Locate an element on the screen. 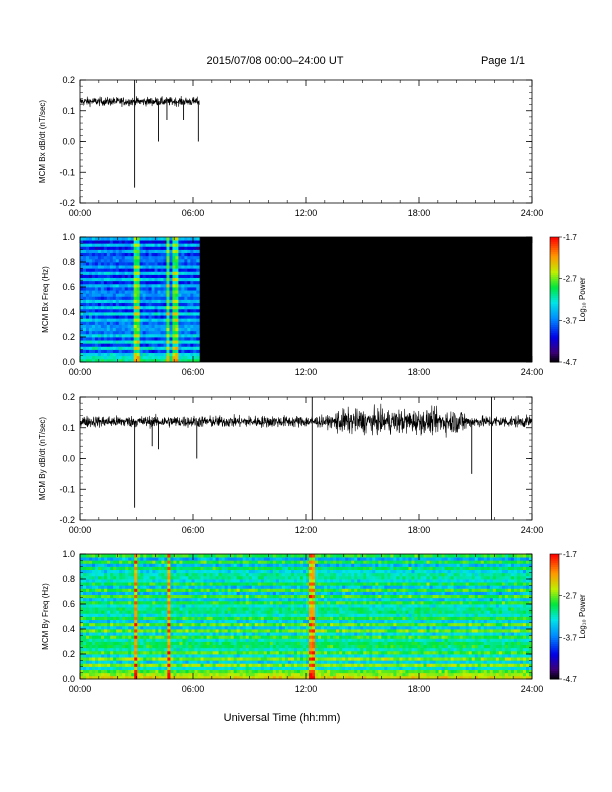 This screenshot has width=612, height=792. y-tick-label: 0.2 is located at coordinates (68, 80).